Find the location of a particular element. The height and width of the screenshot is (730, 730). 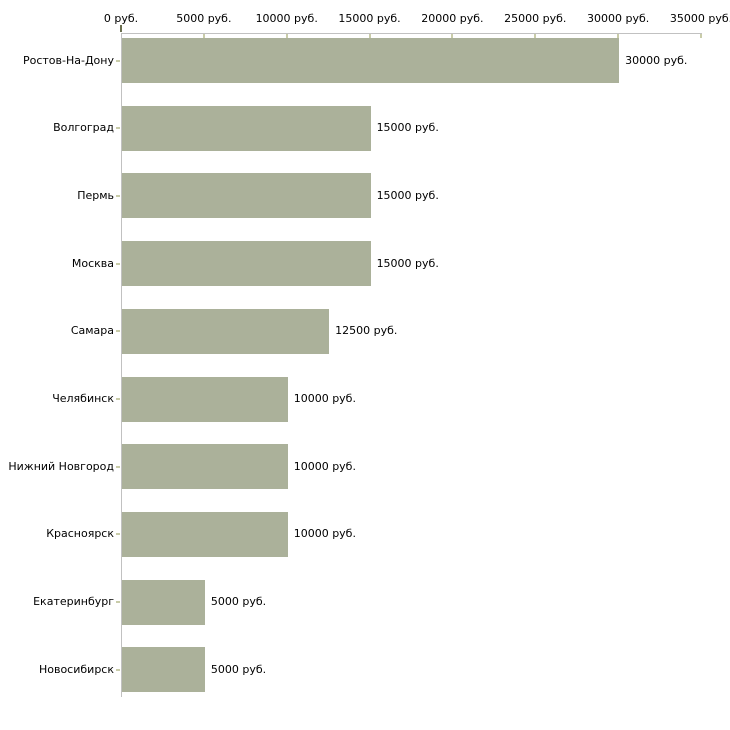

category-label: Москва is located at coordinates (92, 263).